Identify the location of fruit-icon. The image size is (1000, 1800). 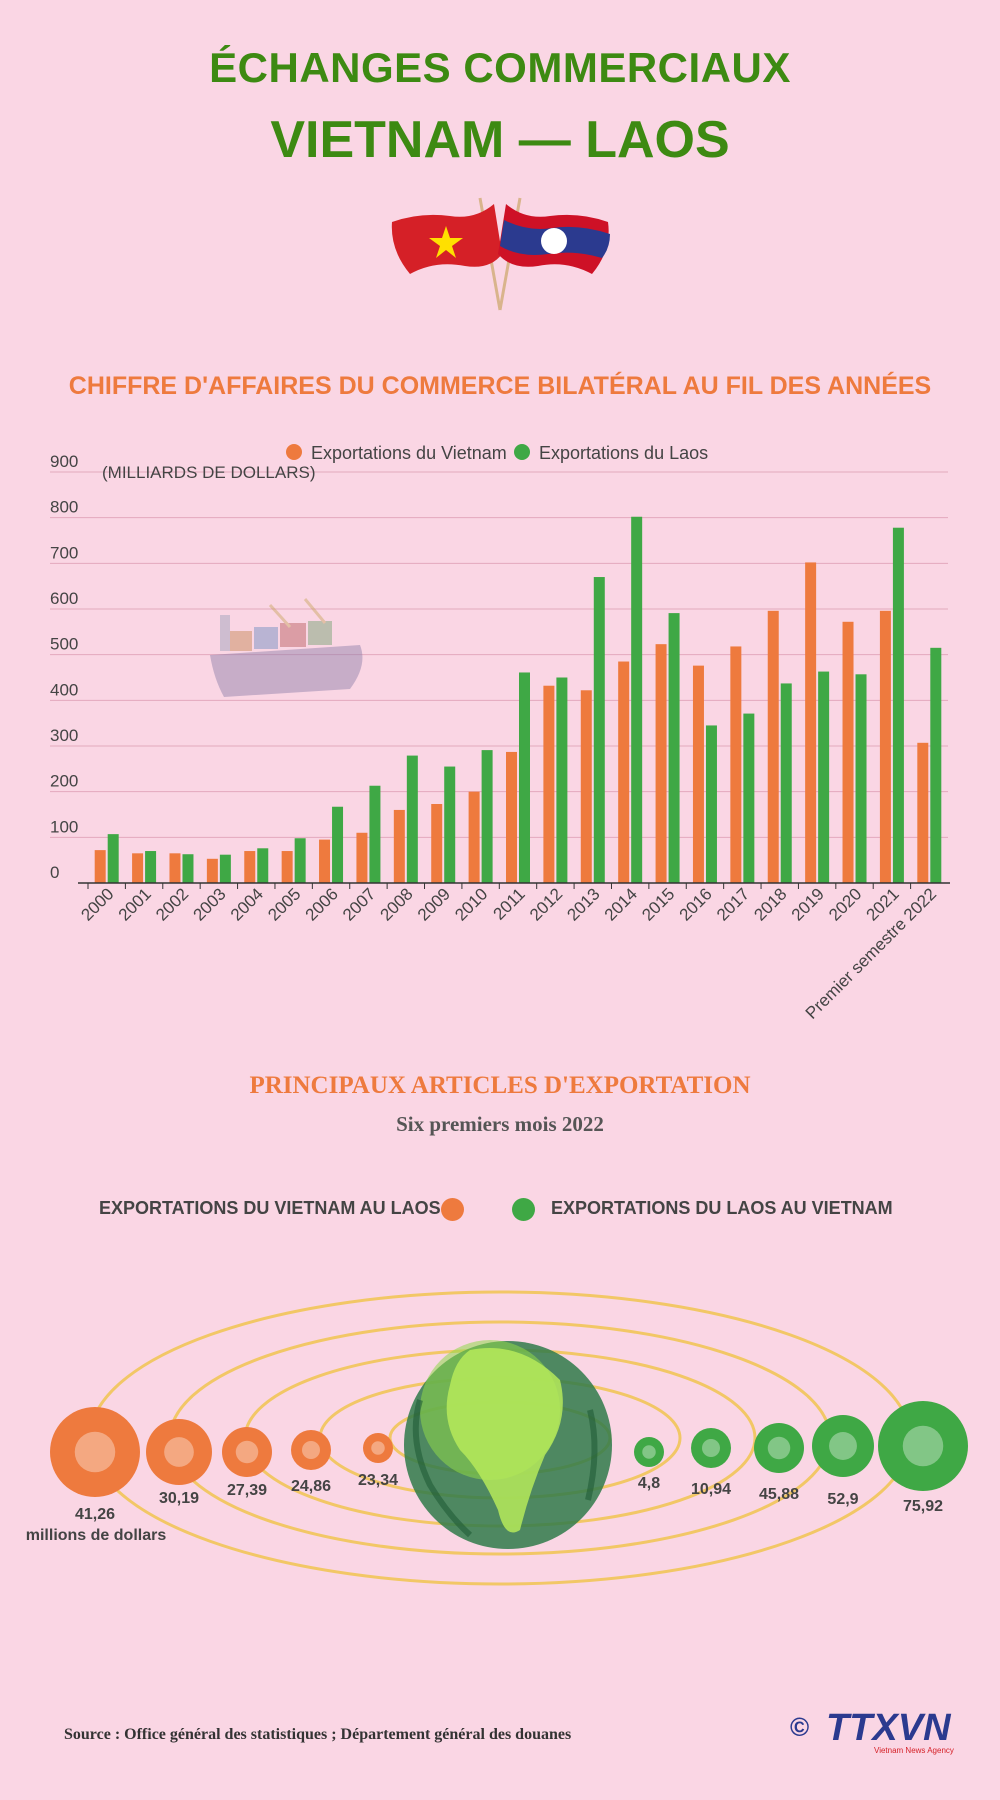
(649, 1452).